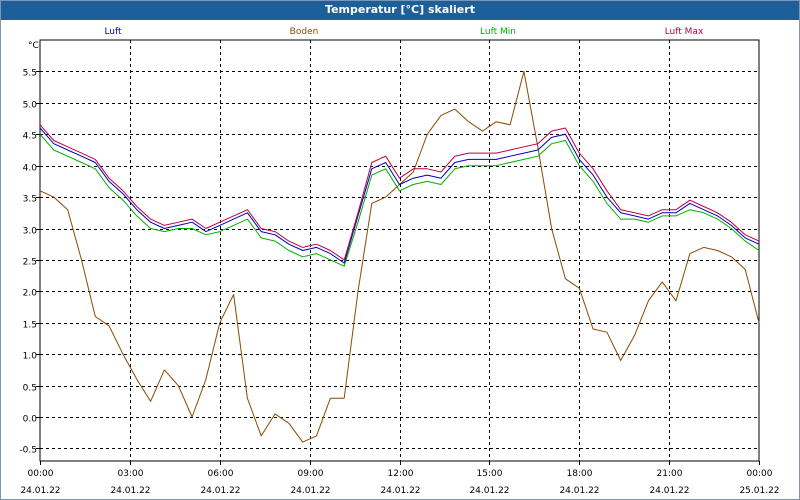 The image size is (800, 500). I want to click on y-tick-label: 4.5, so click(30, 137).